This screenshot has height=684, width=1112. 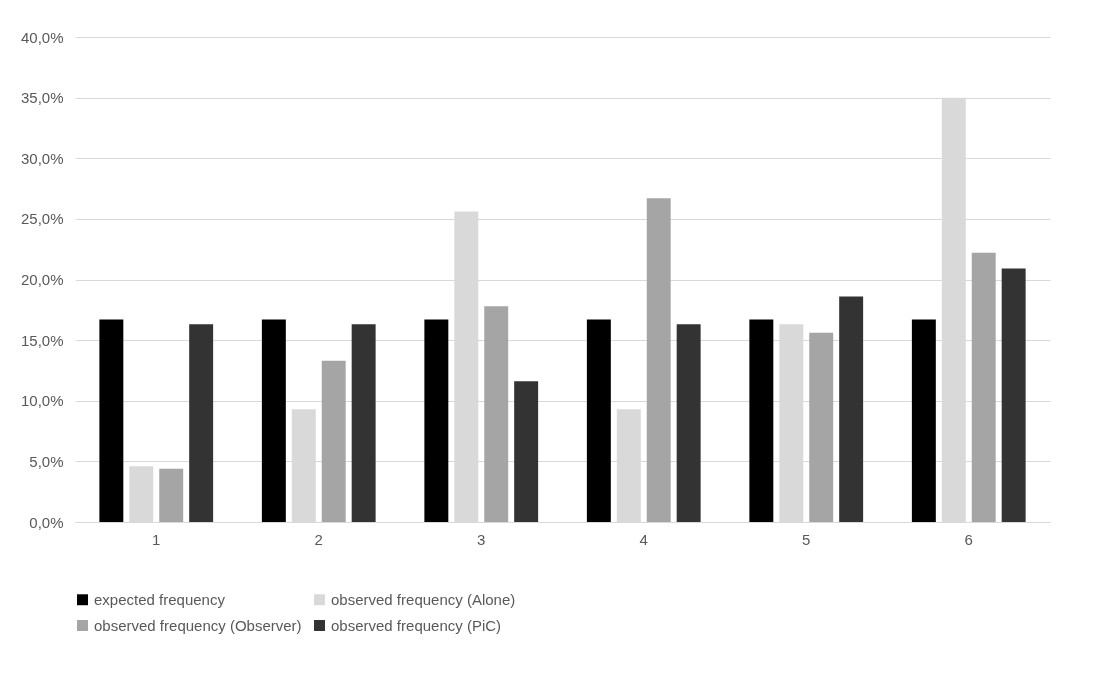 What do you see at coordinates (416, 625) in the screenshot?
I see `legend-label: observed frequency (PiC)` at bounding box center [416, 625].